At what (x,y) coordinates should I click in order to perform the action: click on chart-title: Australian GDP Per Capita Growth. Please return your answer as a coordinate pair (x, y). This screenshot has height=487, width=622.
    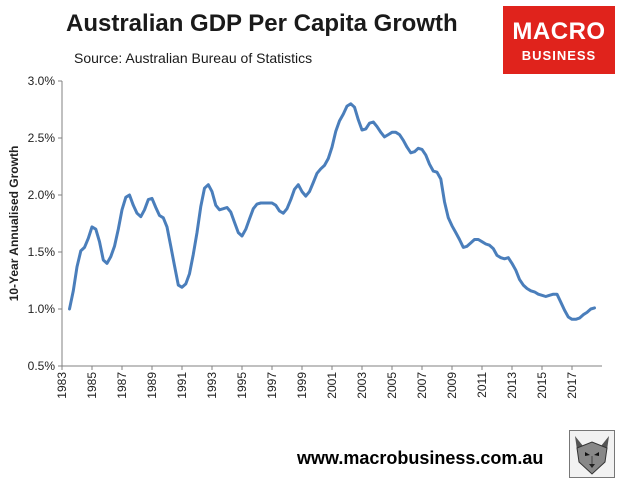
    Looking at the image, I should click on (262, 23).